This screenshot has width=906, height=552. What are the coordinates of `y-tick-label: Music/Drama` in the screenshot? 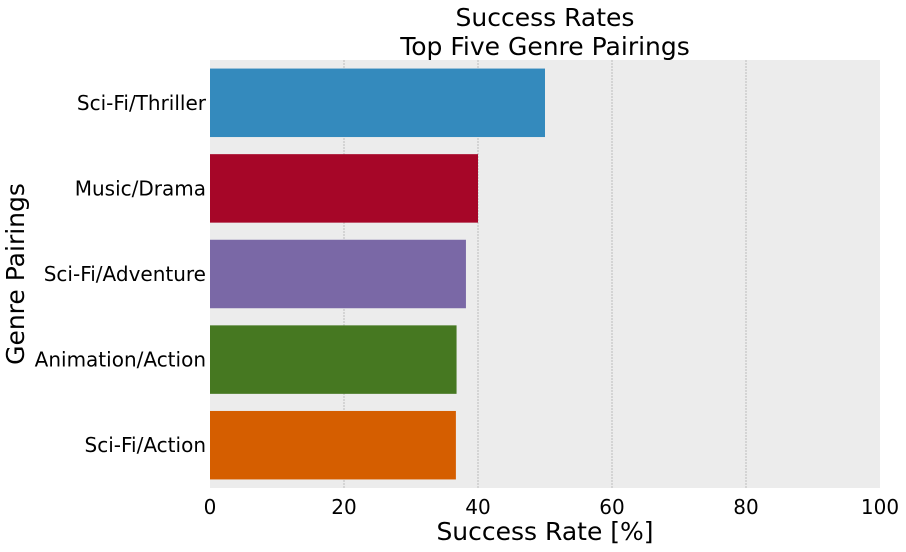 It's located at (140, 188).